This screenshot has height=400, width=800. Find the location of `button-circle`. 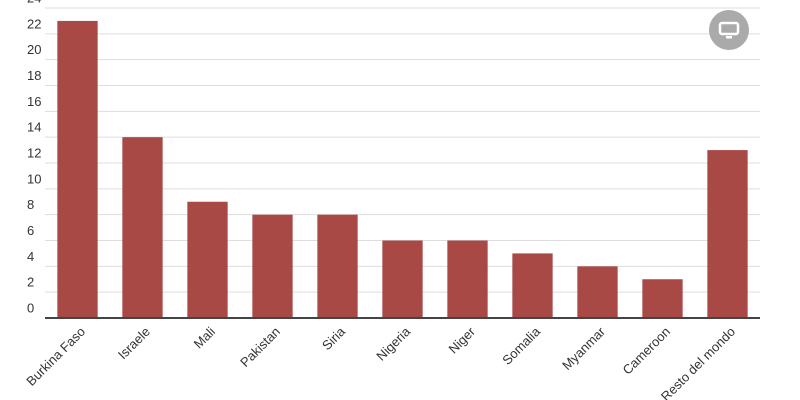

button-circle is located at coordinates (729, 30).